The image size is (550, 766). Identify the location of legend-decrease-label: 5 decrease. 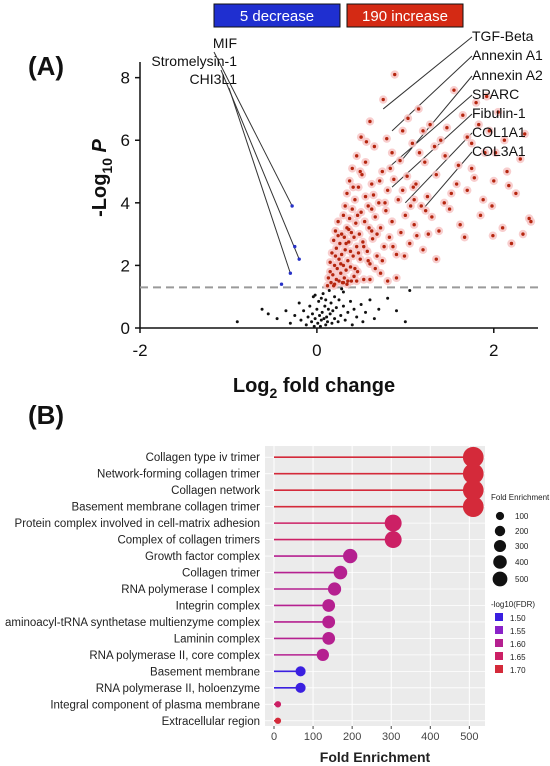
(277, 16).